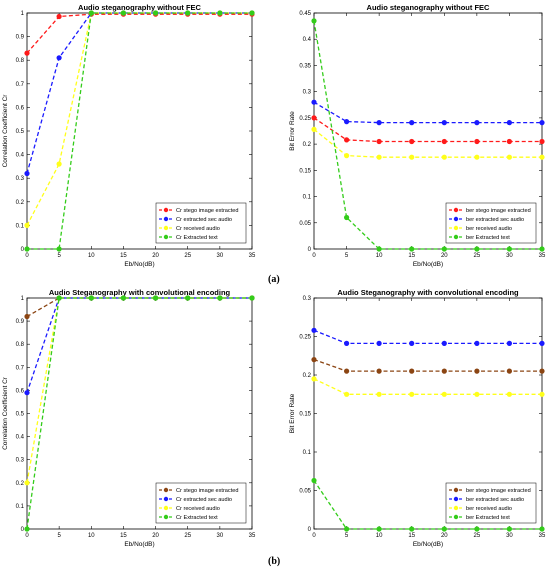 The width and height of the screenshot is (550, 569). What do you see at coordinates (428, 7) in the screenshot?
I see `chart-title: Audio steganography without FEC` at bounding box center [428, 7].